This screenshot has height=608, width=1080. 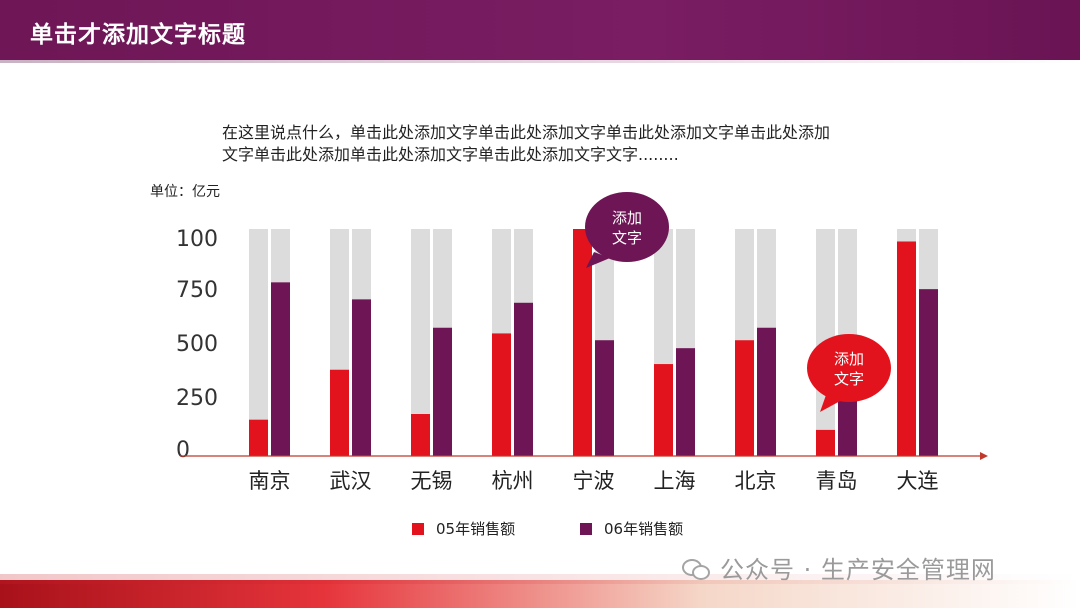 I want to click on wechat-icon, so click(x=697, y=568).